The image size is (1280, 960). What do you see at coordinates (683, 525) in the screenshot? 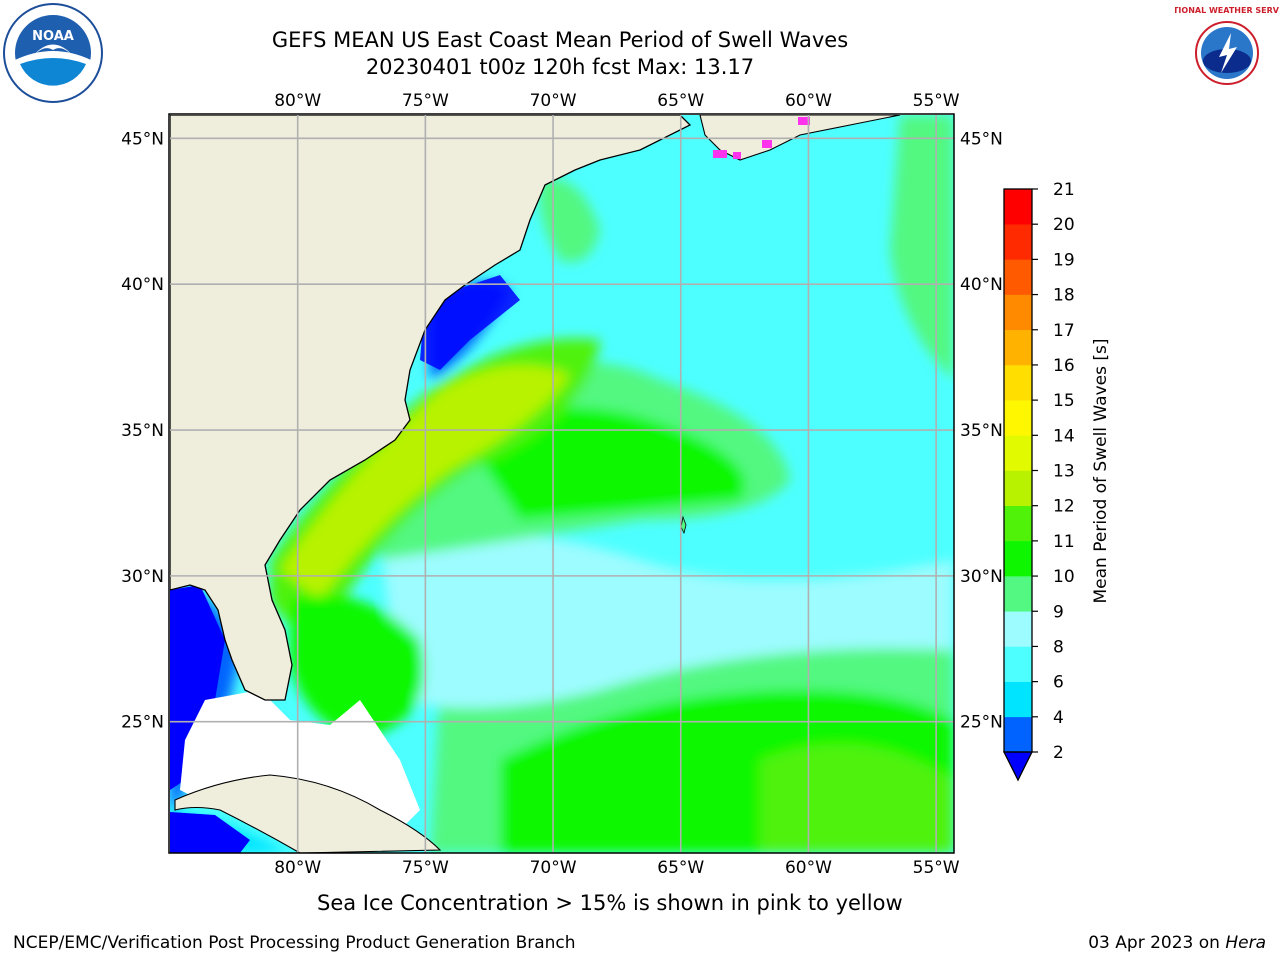
I see `bermuda` at bounding box center [683, 525].